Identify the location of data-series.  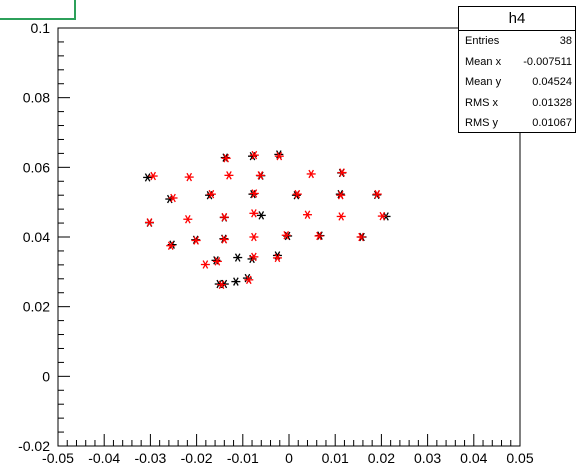
(267, 219).